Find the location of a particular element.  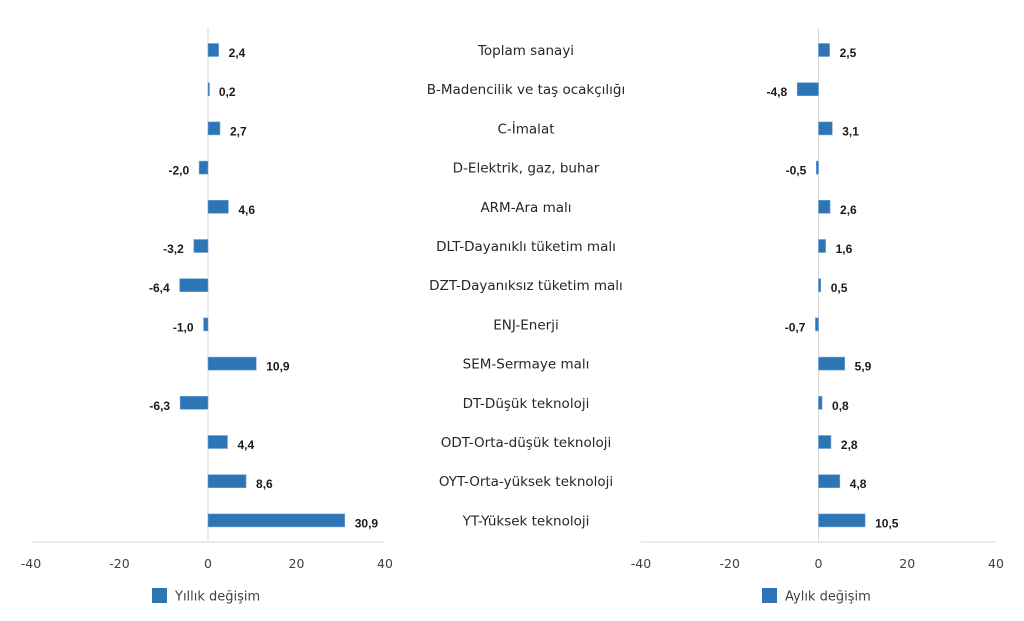

yearly-legend-swatch is located at coordinates (159, 595).